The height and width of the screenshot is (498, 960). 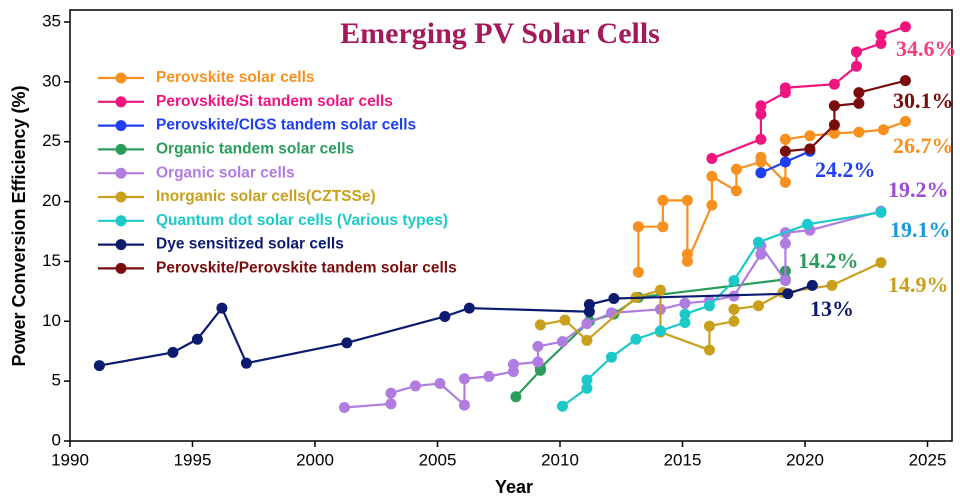 What do you see at coordinates (56, 439) in the screenshot?
I see `y-tick-label: 0` at bounding box center [56, 439].